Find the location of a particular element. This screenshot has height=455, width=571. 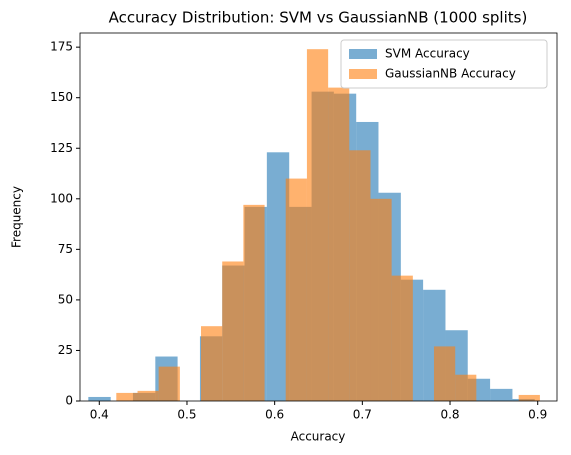

x-tick-label: 0.6 is located at coordinates (274, 415).